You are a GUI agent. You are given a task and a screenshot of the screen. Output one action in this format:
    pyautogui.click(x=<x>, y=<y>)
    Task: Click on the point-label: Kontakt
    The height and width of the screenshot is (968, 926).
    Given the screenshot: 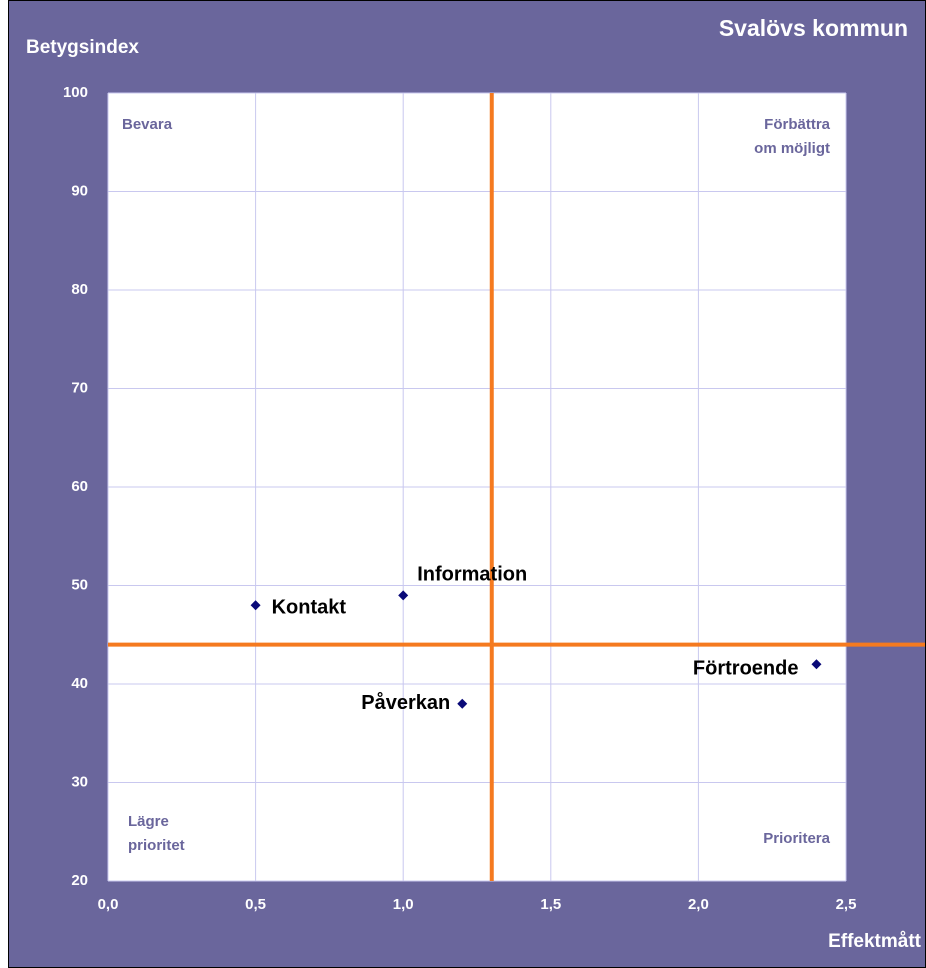 What is the action you would take?
    pyautogui.click(x=309, y=607)
    